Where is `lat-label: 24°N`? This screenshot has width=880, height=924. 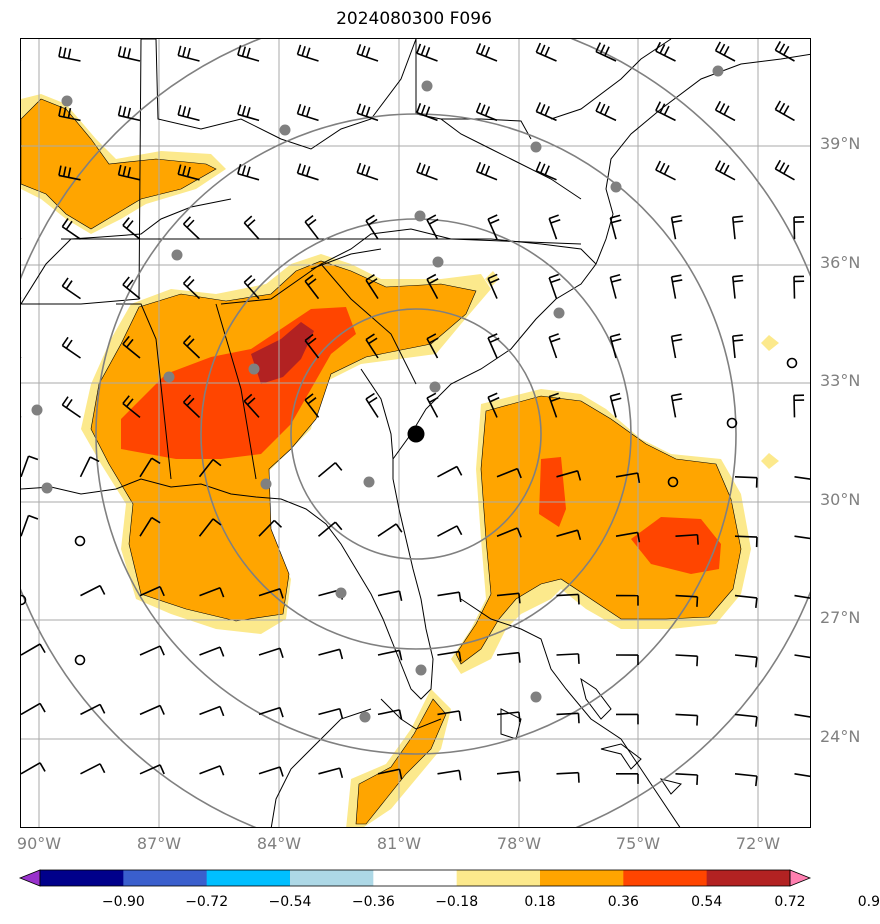
lat-label: 24°N is located at coordinates (840, 736).